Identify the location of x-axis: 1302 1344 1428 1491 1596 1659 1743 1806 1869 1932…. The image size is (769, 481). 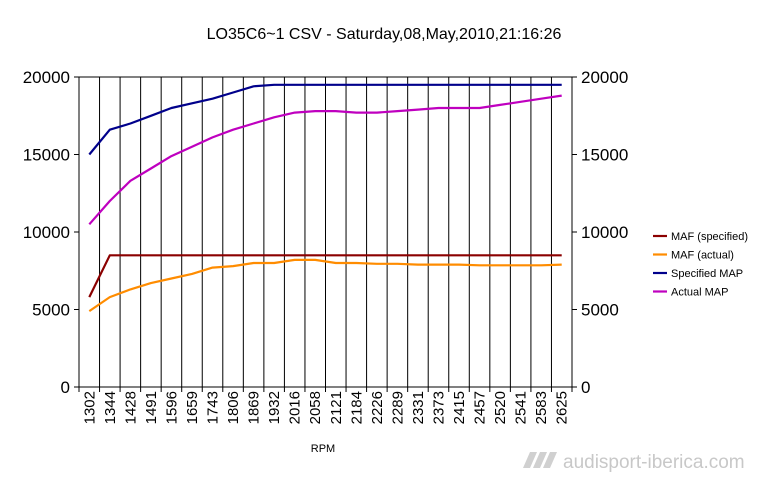
(325, 405).